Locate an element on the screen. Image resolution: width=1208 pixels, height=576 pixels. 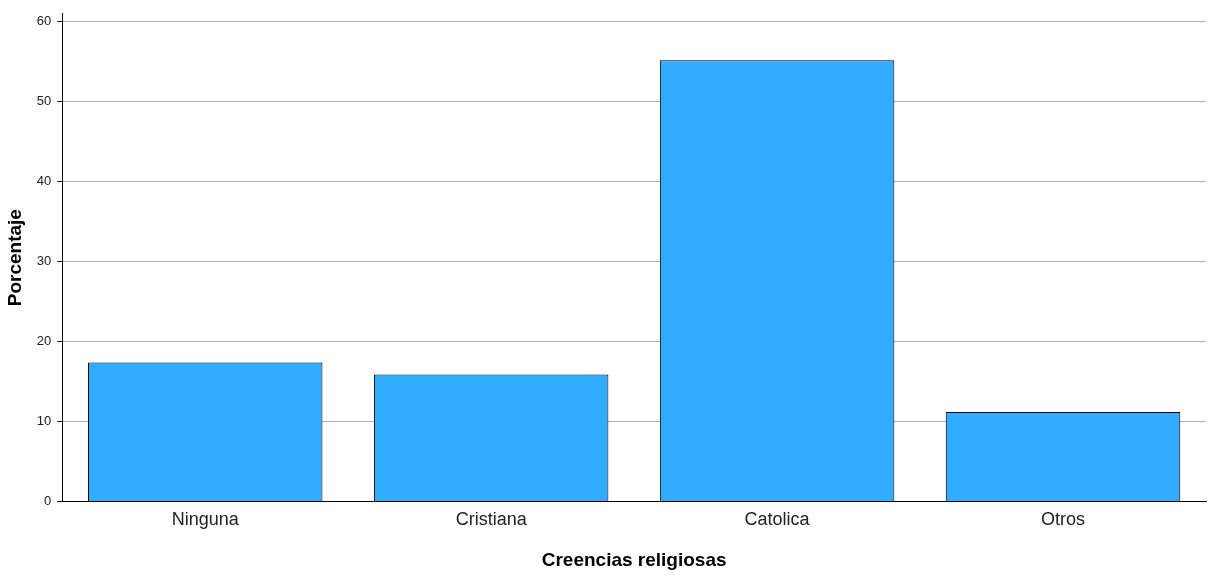
x-tick-label: Ninguna is located at coordinates (205, 519).